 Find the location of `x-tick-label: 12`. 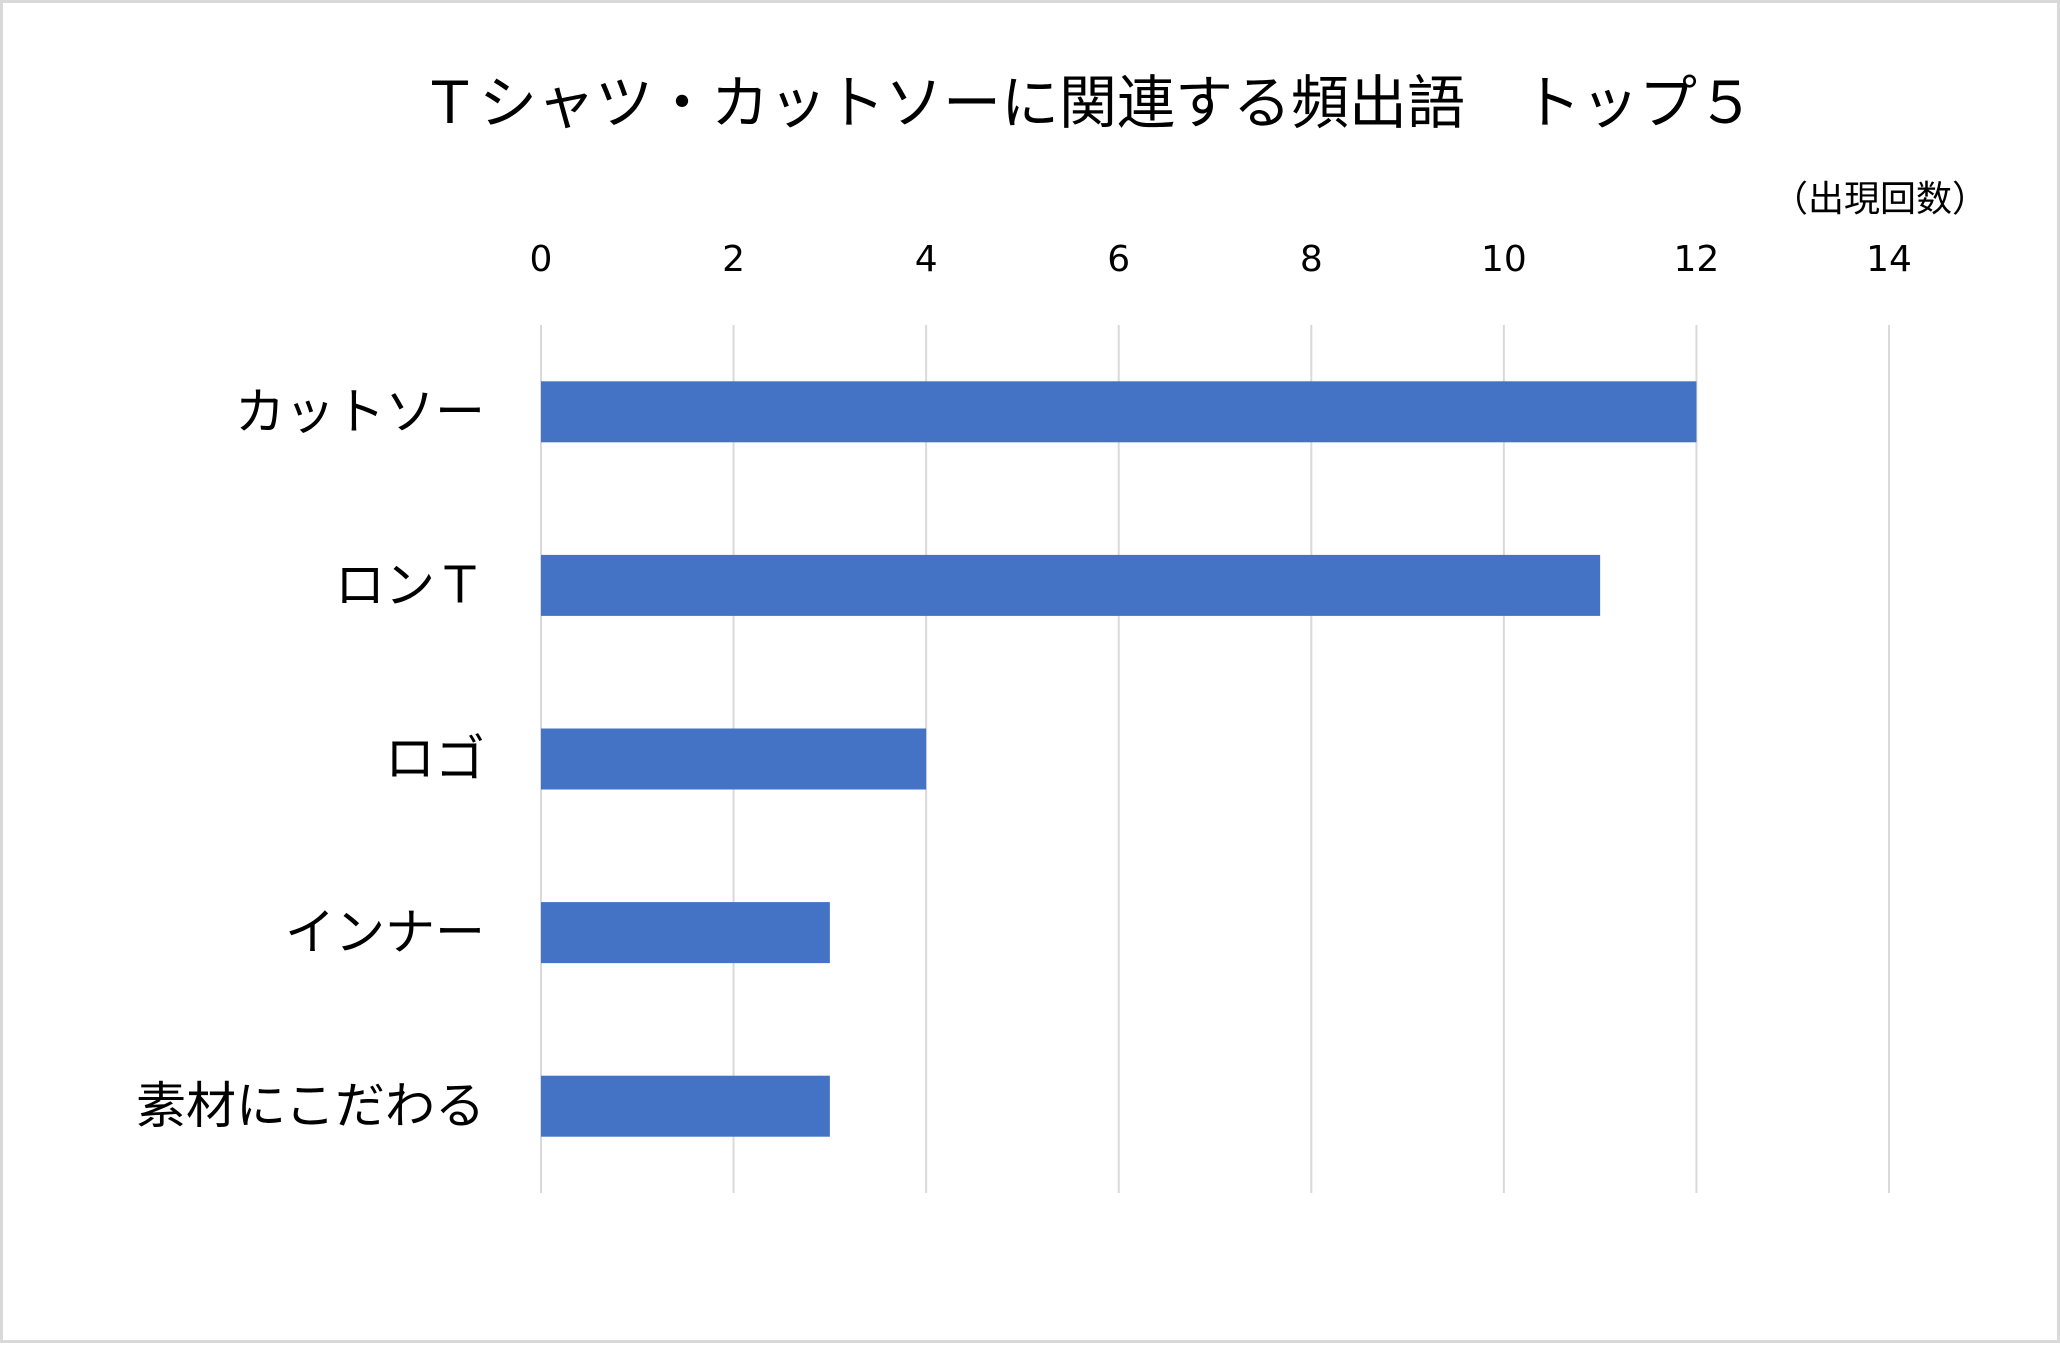

x-tick-label: 12 is located at coordinates (1697, 259).